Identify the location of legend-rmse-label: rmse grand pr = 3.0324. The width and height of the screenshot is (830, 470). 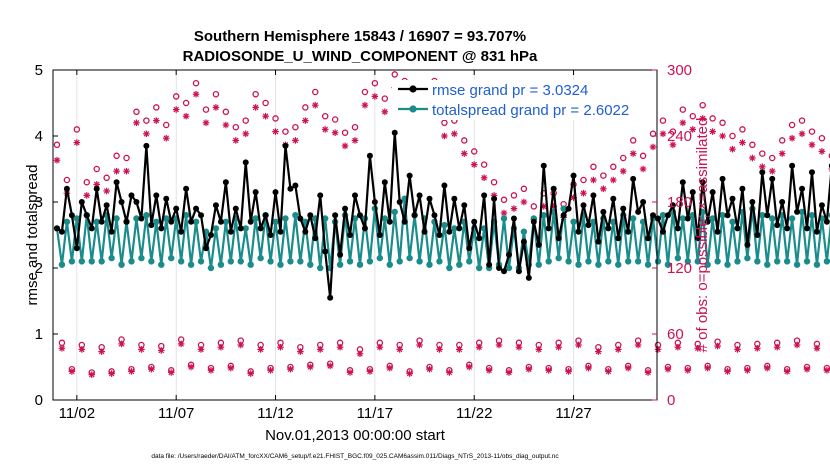
(510, 90).